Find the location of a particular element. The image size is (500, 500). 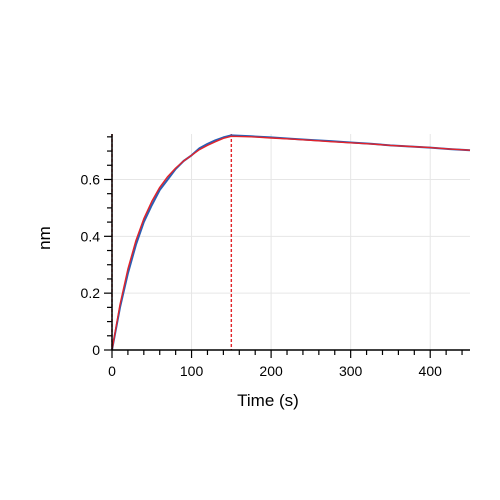

x-tick-label: 300 is located at coordinates (351, 371).